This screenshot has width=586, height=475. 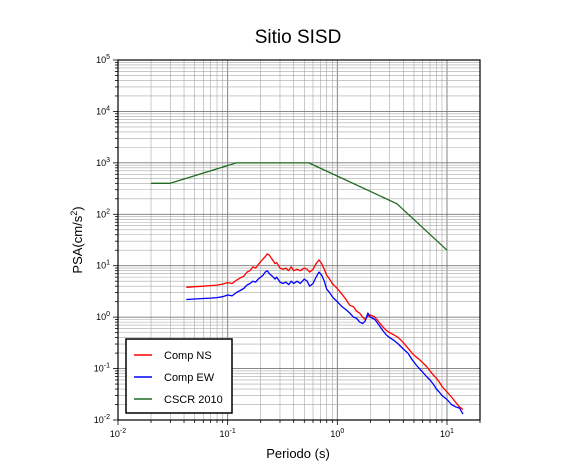 I want to click on y-tick-label-base-6: 10, so click(x=101, y=111).